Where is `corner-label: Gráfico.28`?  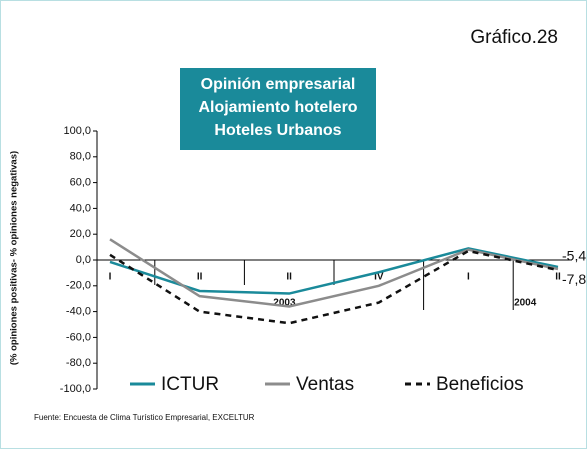
corner-label: Gráfico.28 is located at coordinates (514, 37).